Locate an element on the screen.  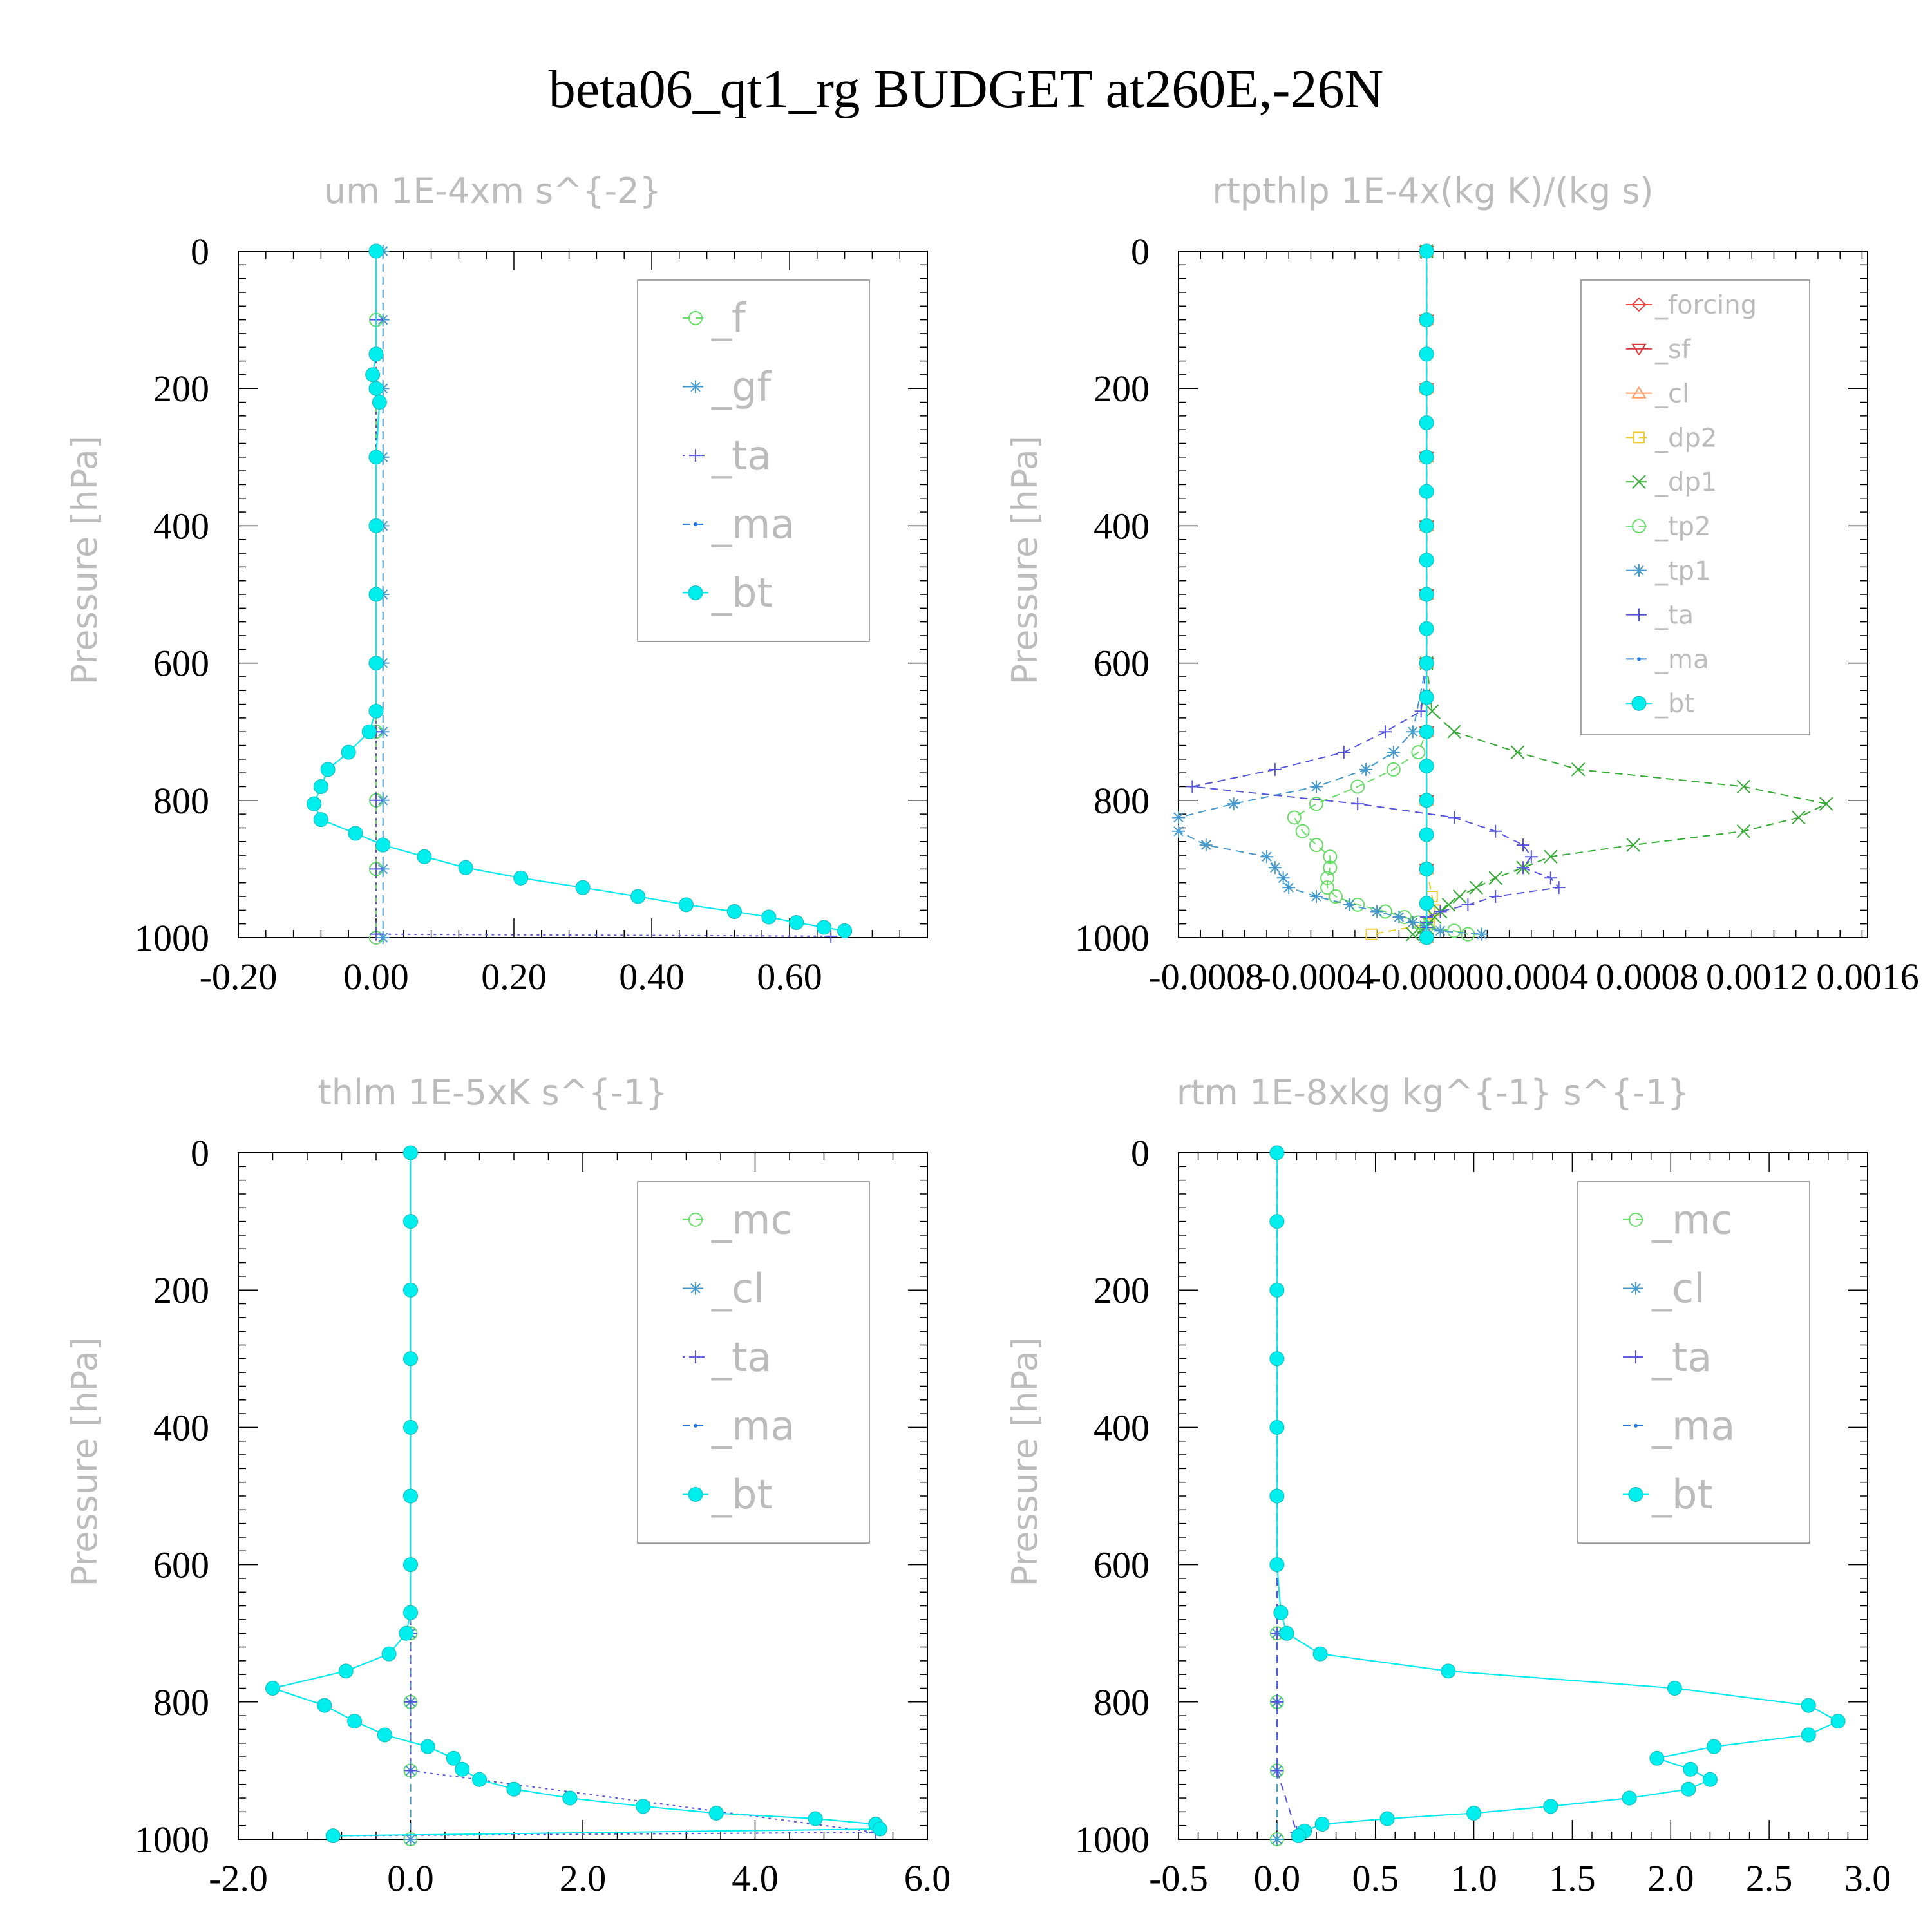
x-tick-label: -2.0 is located at coordinates (239, 1878).